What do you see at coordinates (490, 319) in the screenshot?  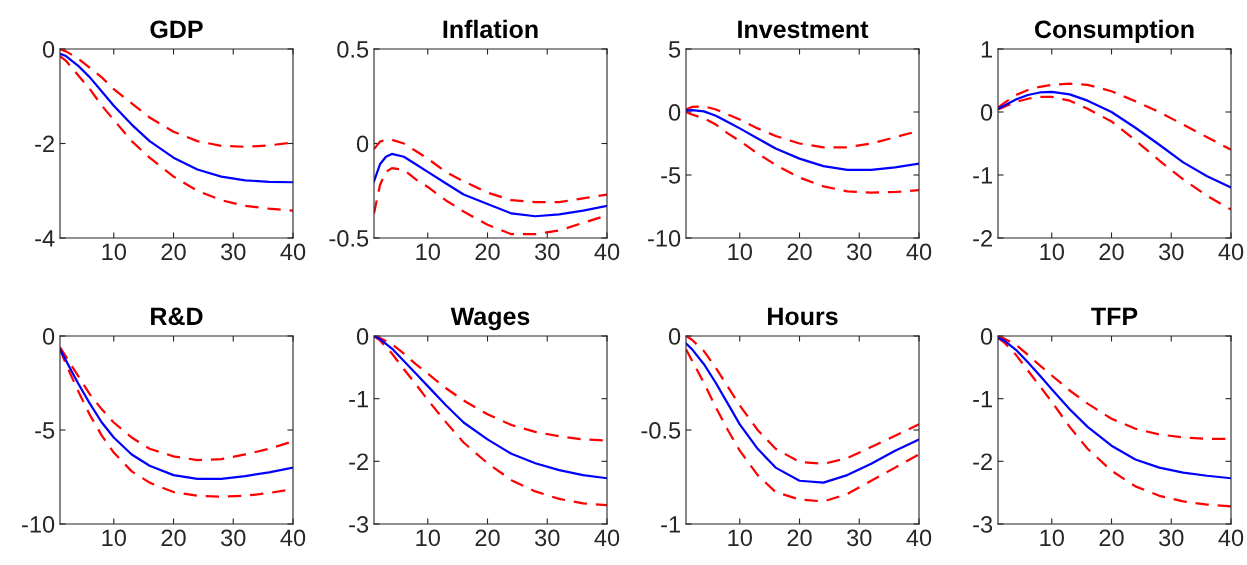 I see `chart-title: Wages` at bounding box center [490, 319].